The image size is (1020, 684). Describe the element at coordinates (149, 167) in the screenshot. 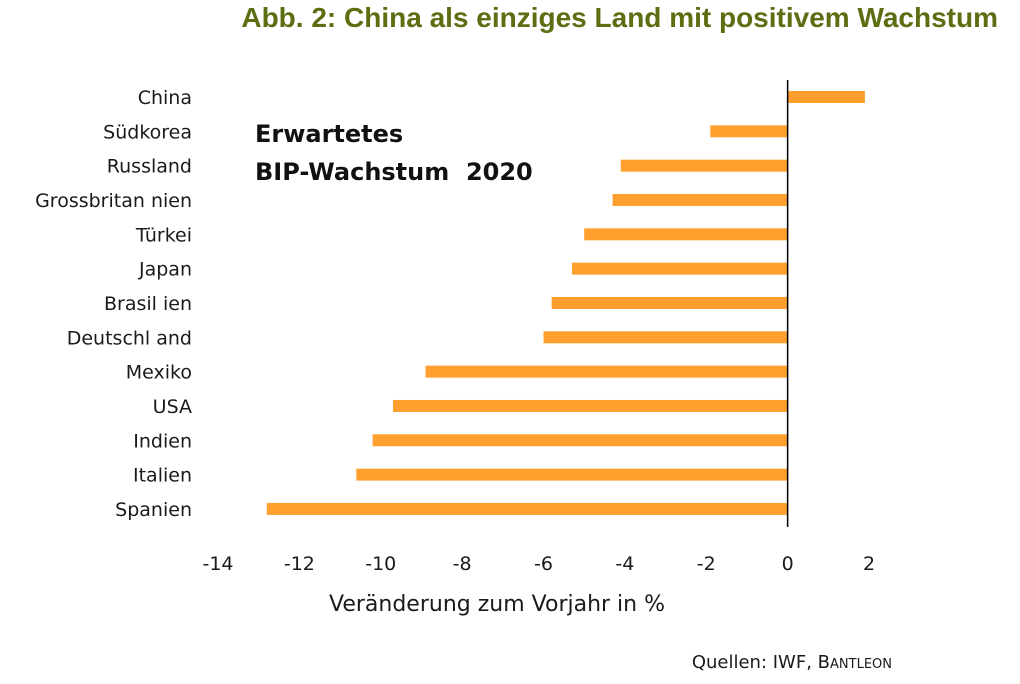

I see `category-label: Russland` at that location.